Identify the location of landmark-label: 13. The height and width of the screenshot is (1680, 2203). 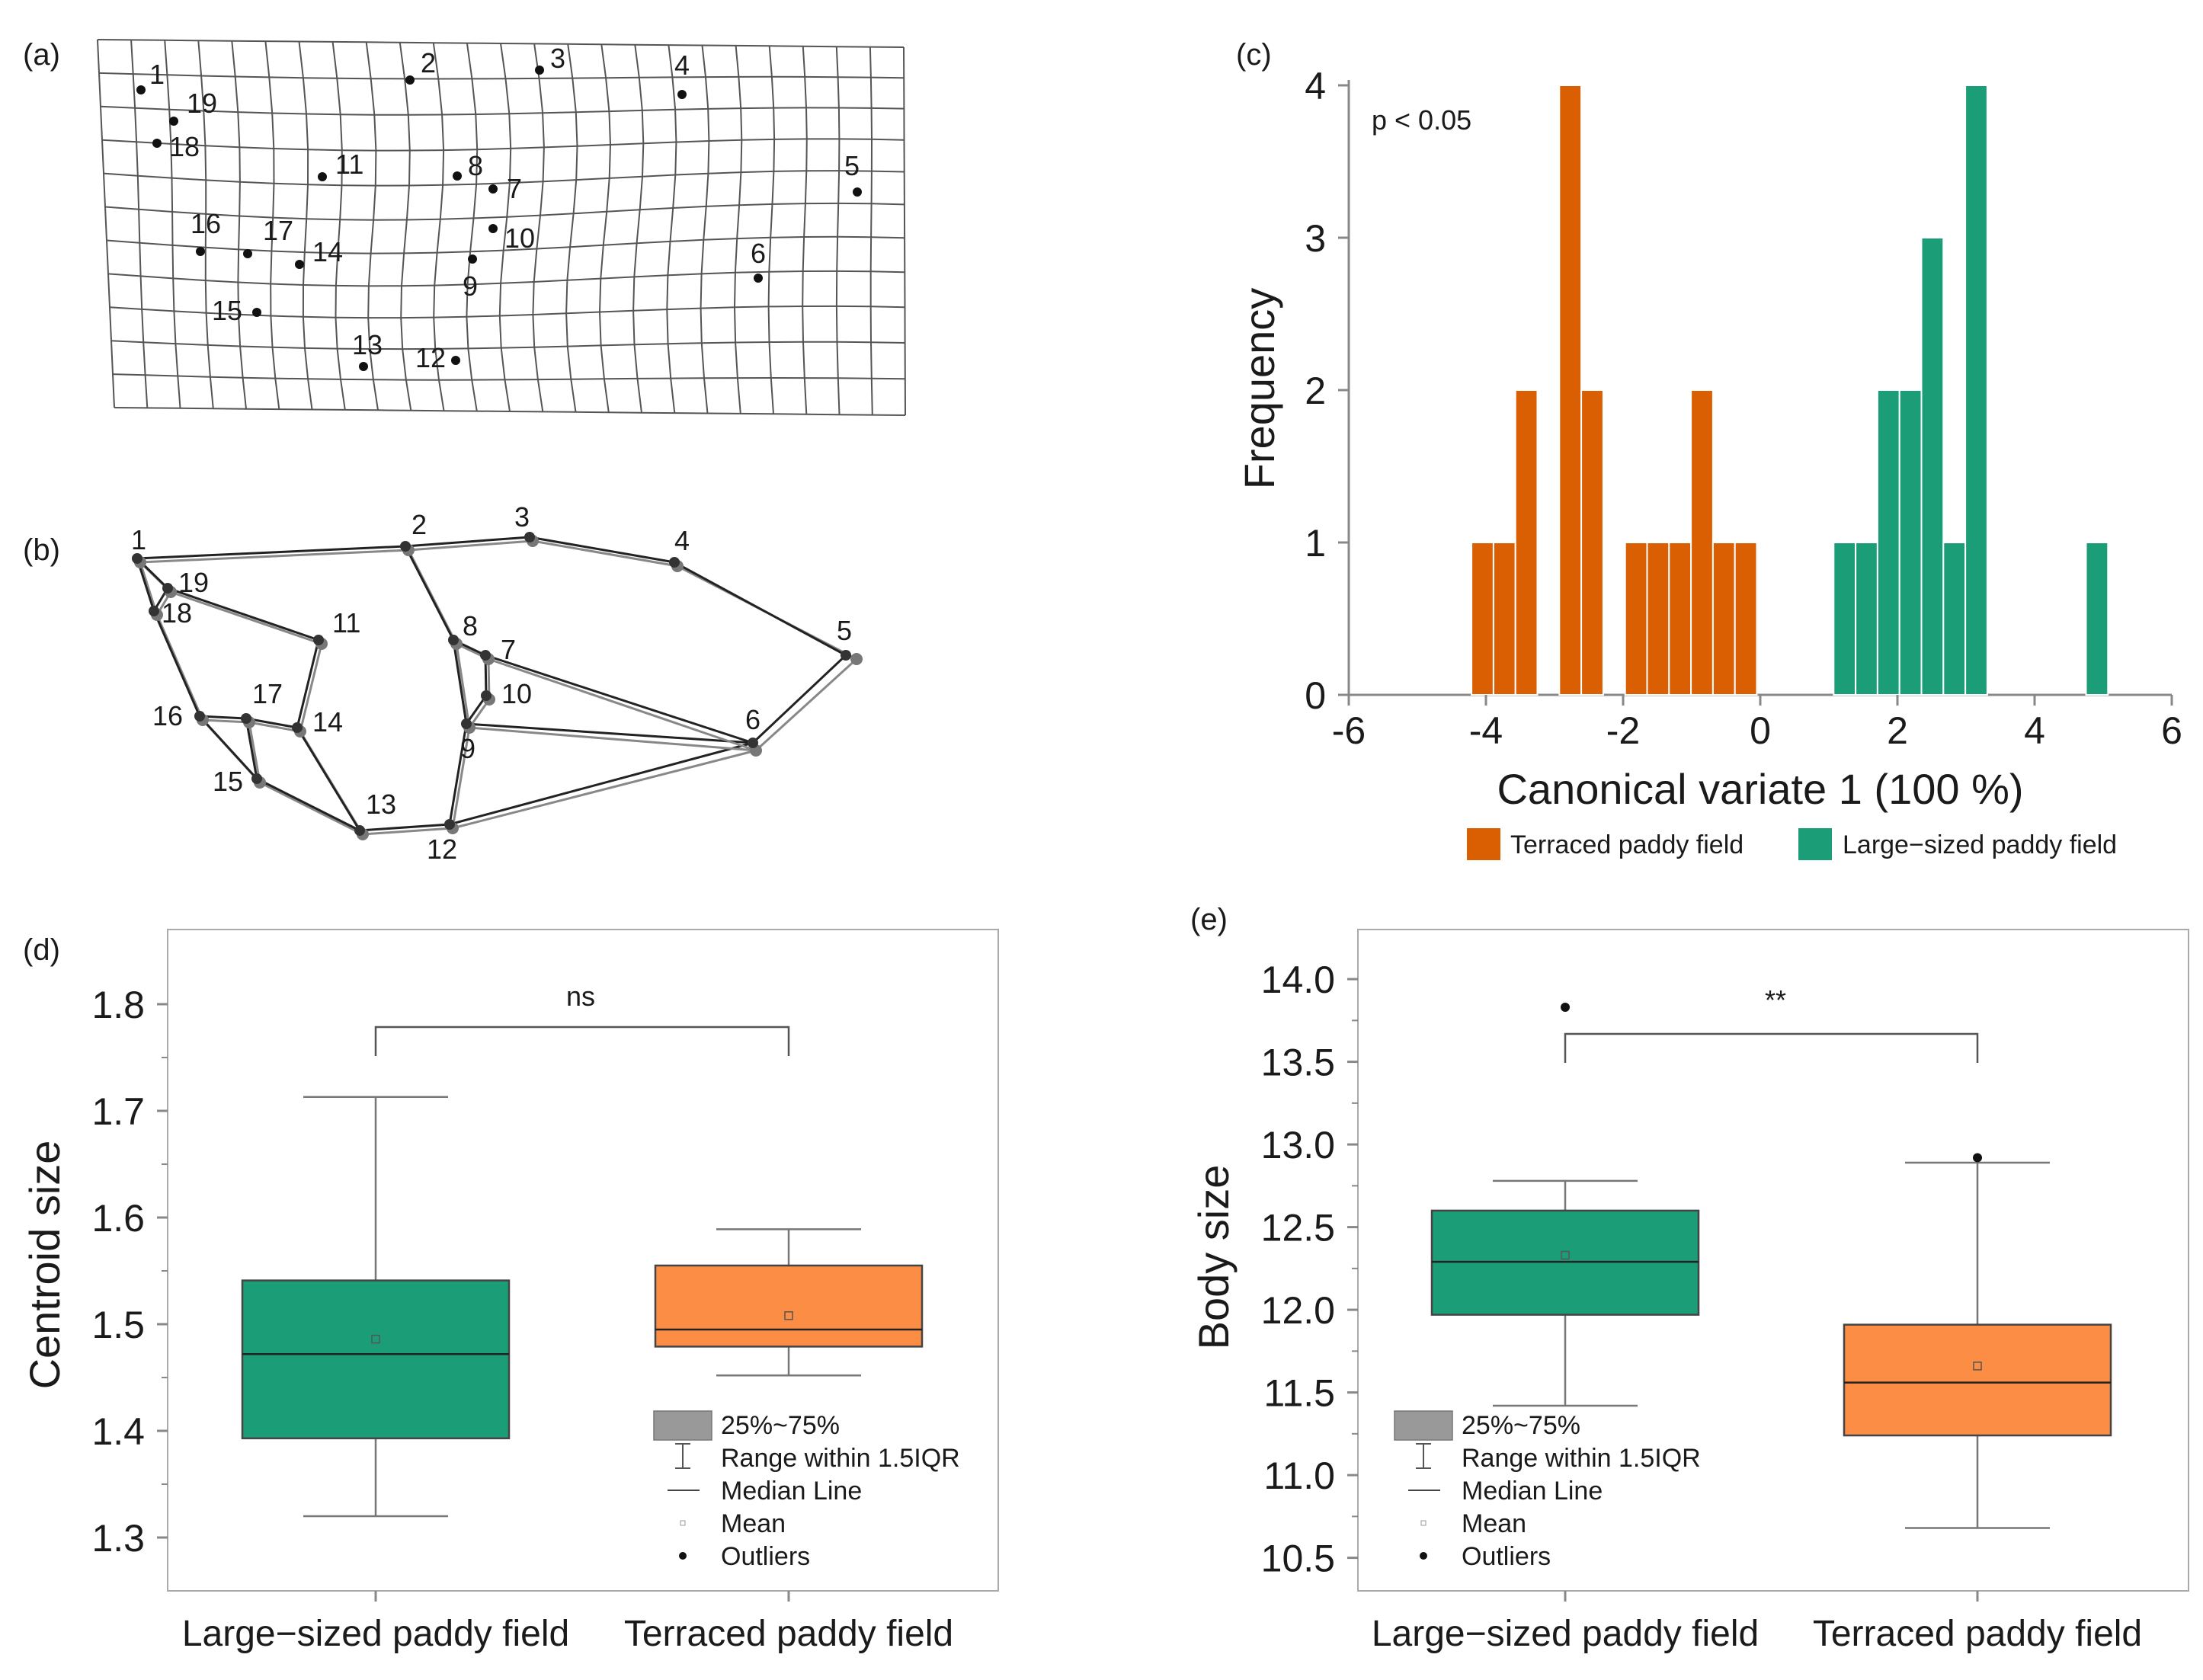
(367, 344).